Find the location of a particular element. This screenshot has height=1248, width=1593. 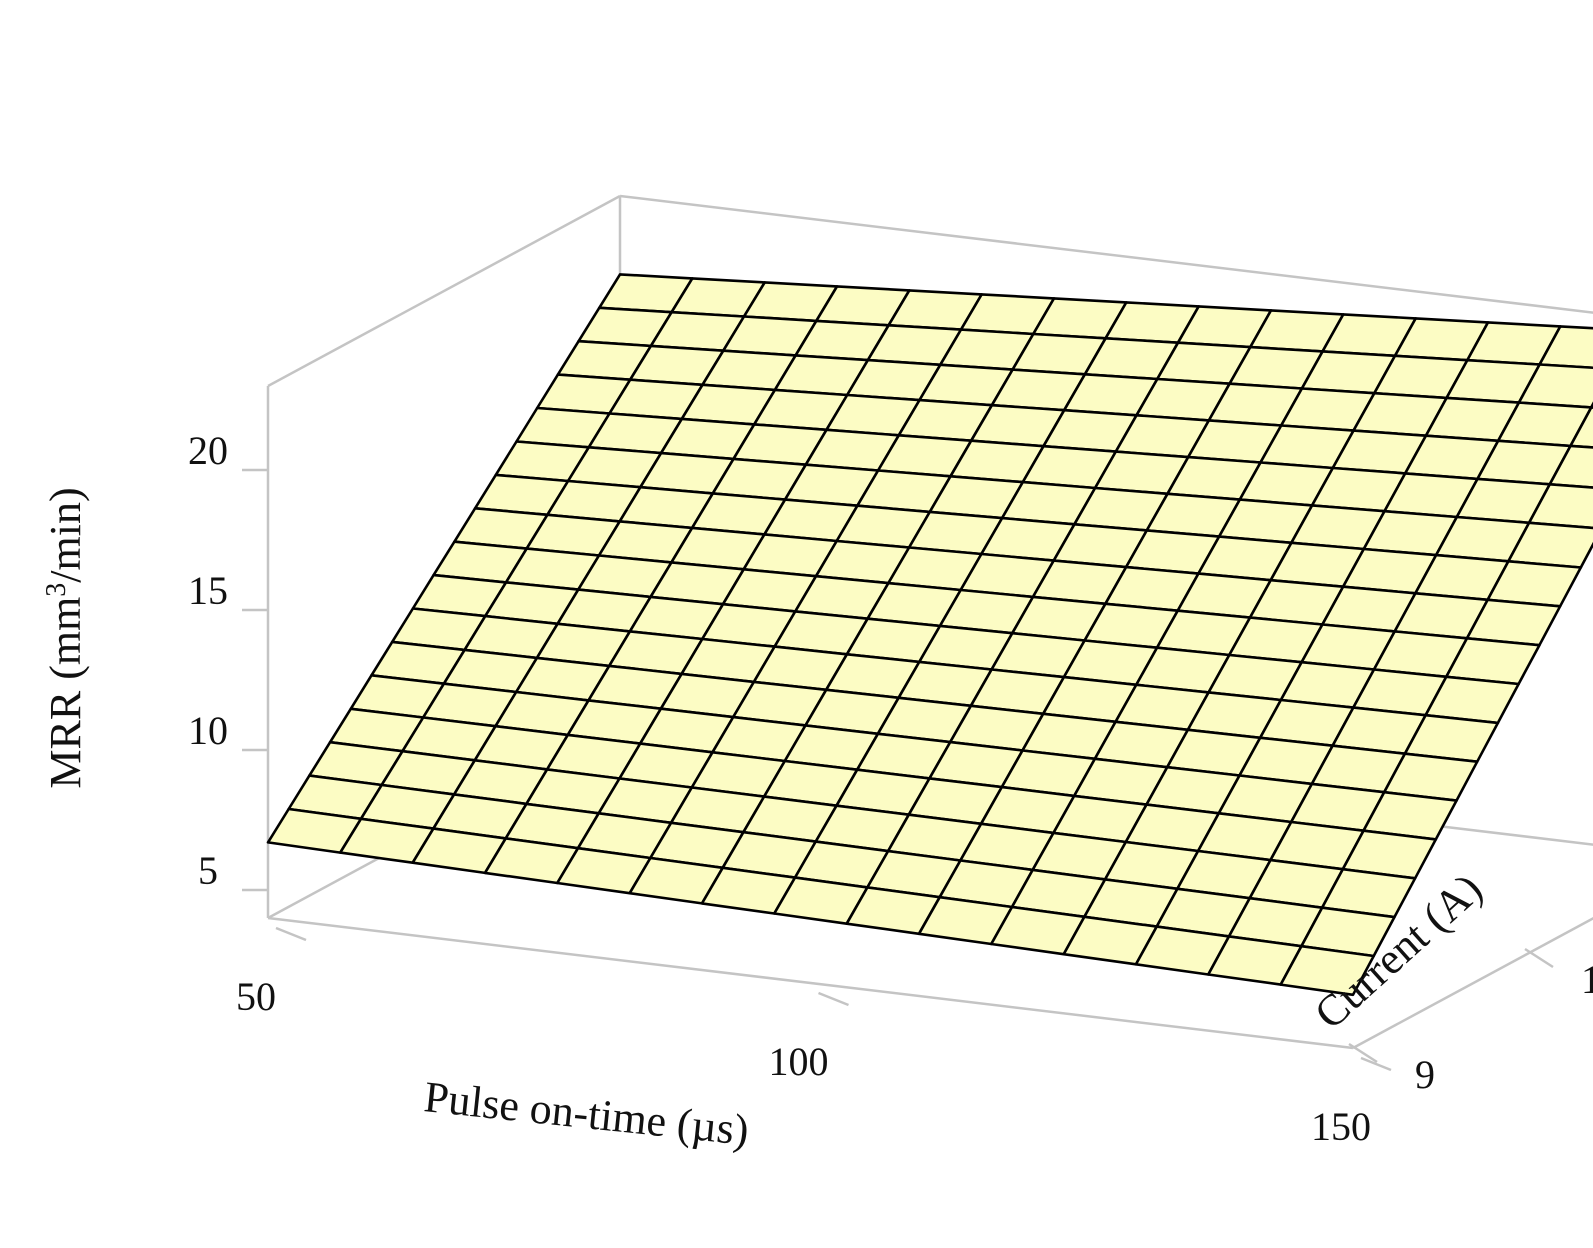

y-tick-label: 12 is located at coordinates (1587, 979).